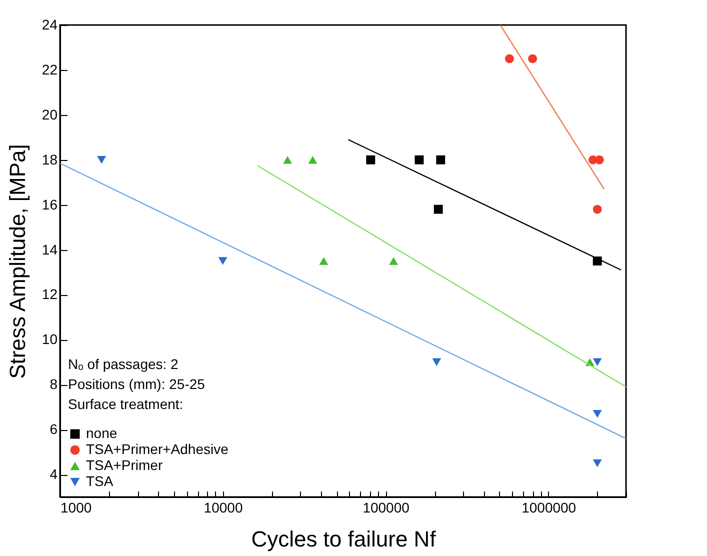  What do you see at coordinates (50, 159) in the screenshot?
I see `y-tick-label: 18` at bounding box center [50, 159].